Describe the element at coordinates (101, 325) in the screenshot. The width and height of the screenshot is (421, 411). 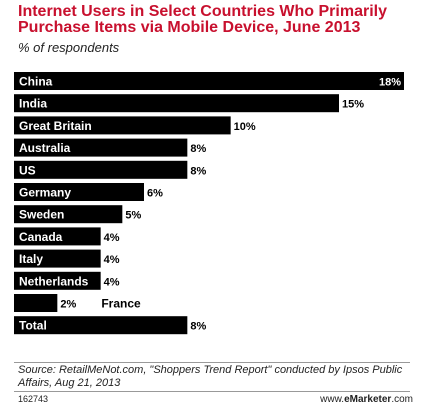
I see `bar-total` at that location.